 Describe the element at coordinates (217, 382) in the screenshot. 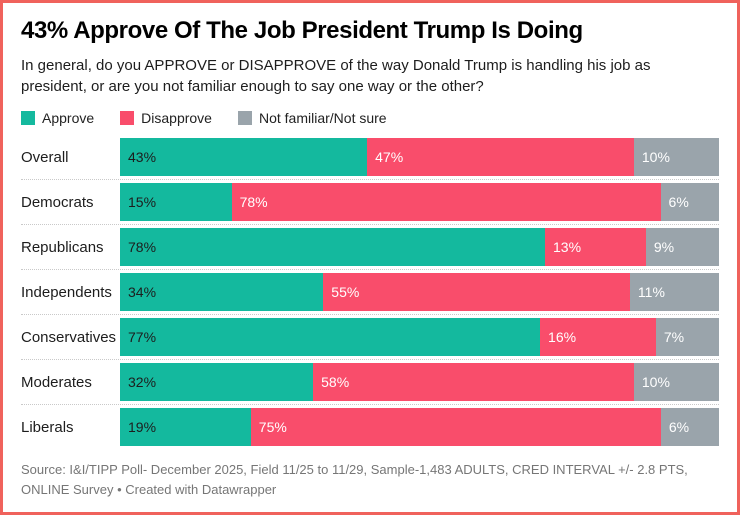

I see `bar-segment: 32%` at that location.